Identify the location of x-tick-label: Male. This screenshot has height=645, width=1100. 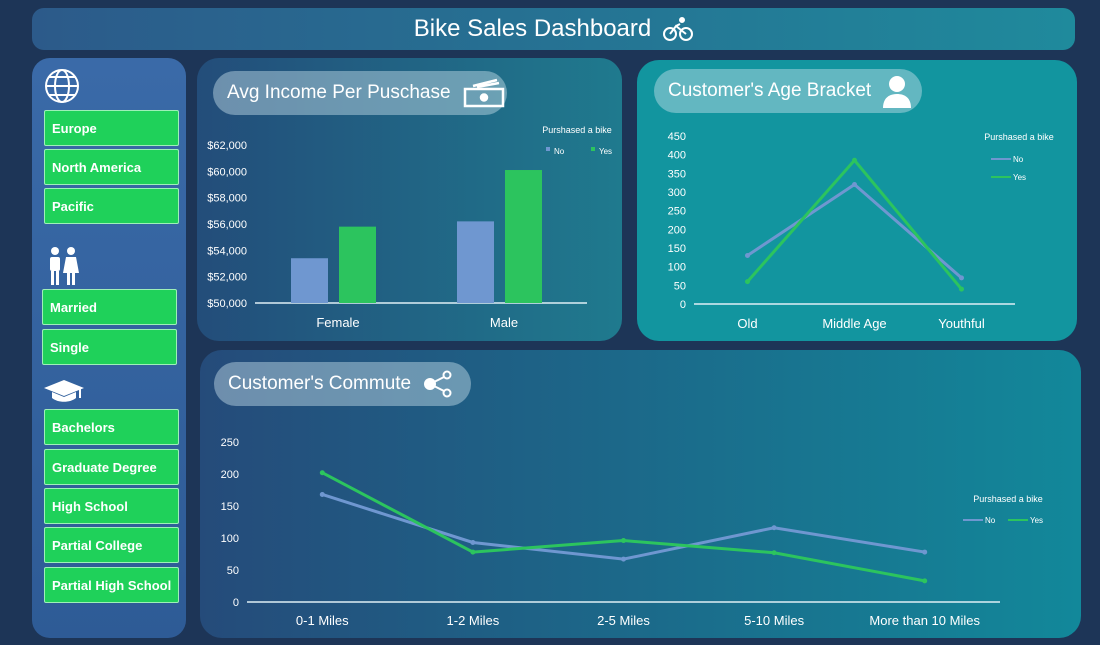
(504, 322).